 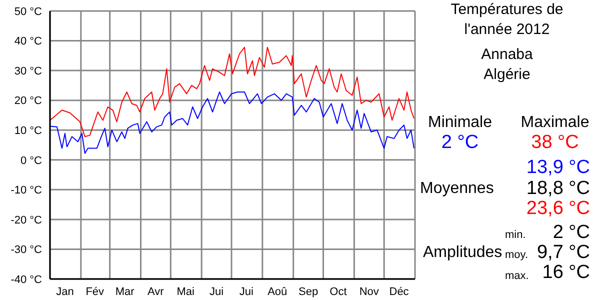 I want to click on text: 18,8 °C, so click(x=558, y=189).